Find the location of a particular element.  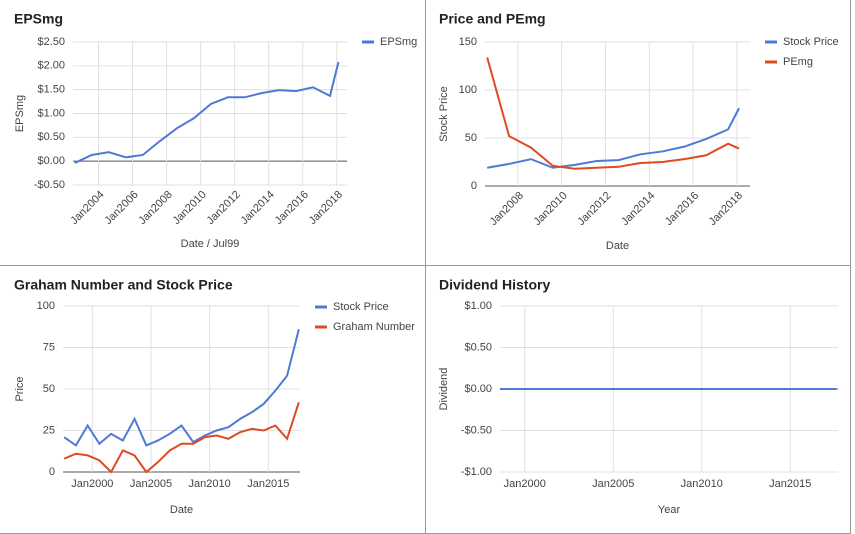

y-axis-label: EPSmg is located at coordinates (20, 113).